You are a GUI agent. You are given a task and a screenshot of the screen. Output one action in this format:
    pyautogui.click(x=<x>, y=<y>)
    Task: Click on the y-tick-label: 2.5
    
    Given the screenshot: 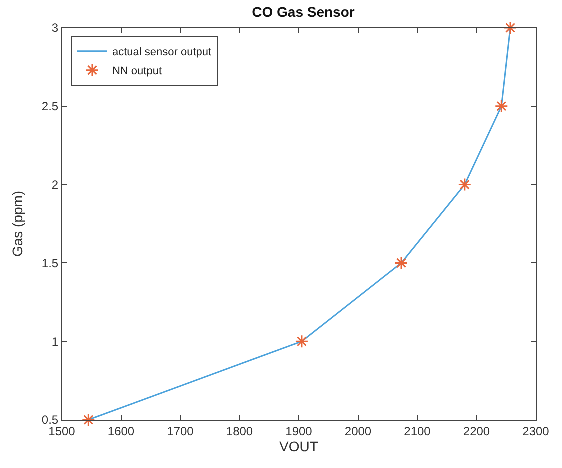 What is the action you would take?
    pyautogui.click(x=50, y=107)
    